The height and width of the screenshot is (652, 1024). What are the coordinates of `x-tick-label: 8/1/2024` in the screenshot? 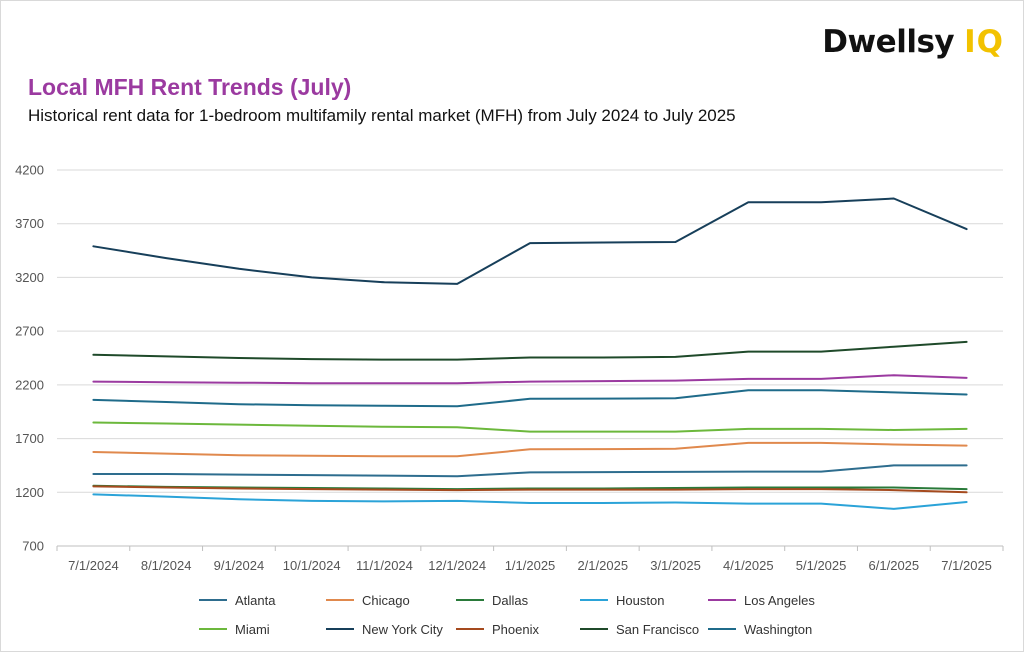 It's located at (166, 565).